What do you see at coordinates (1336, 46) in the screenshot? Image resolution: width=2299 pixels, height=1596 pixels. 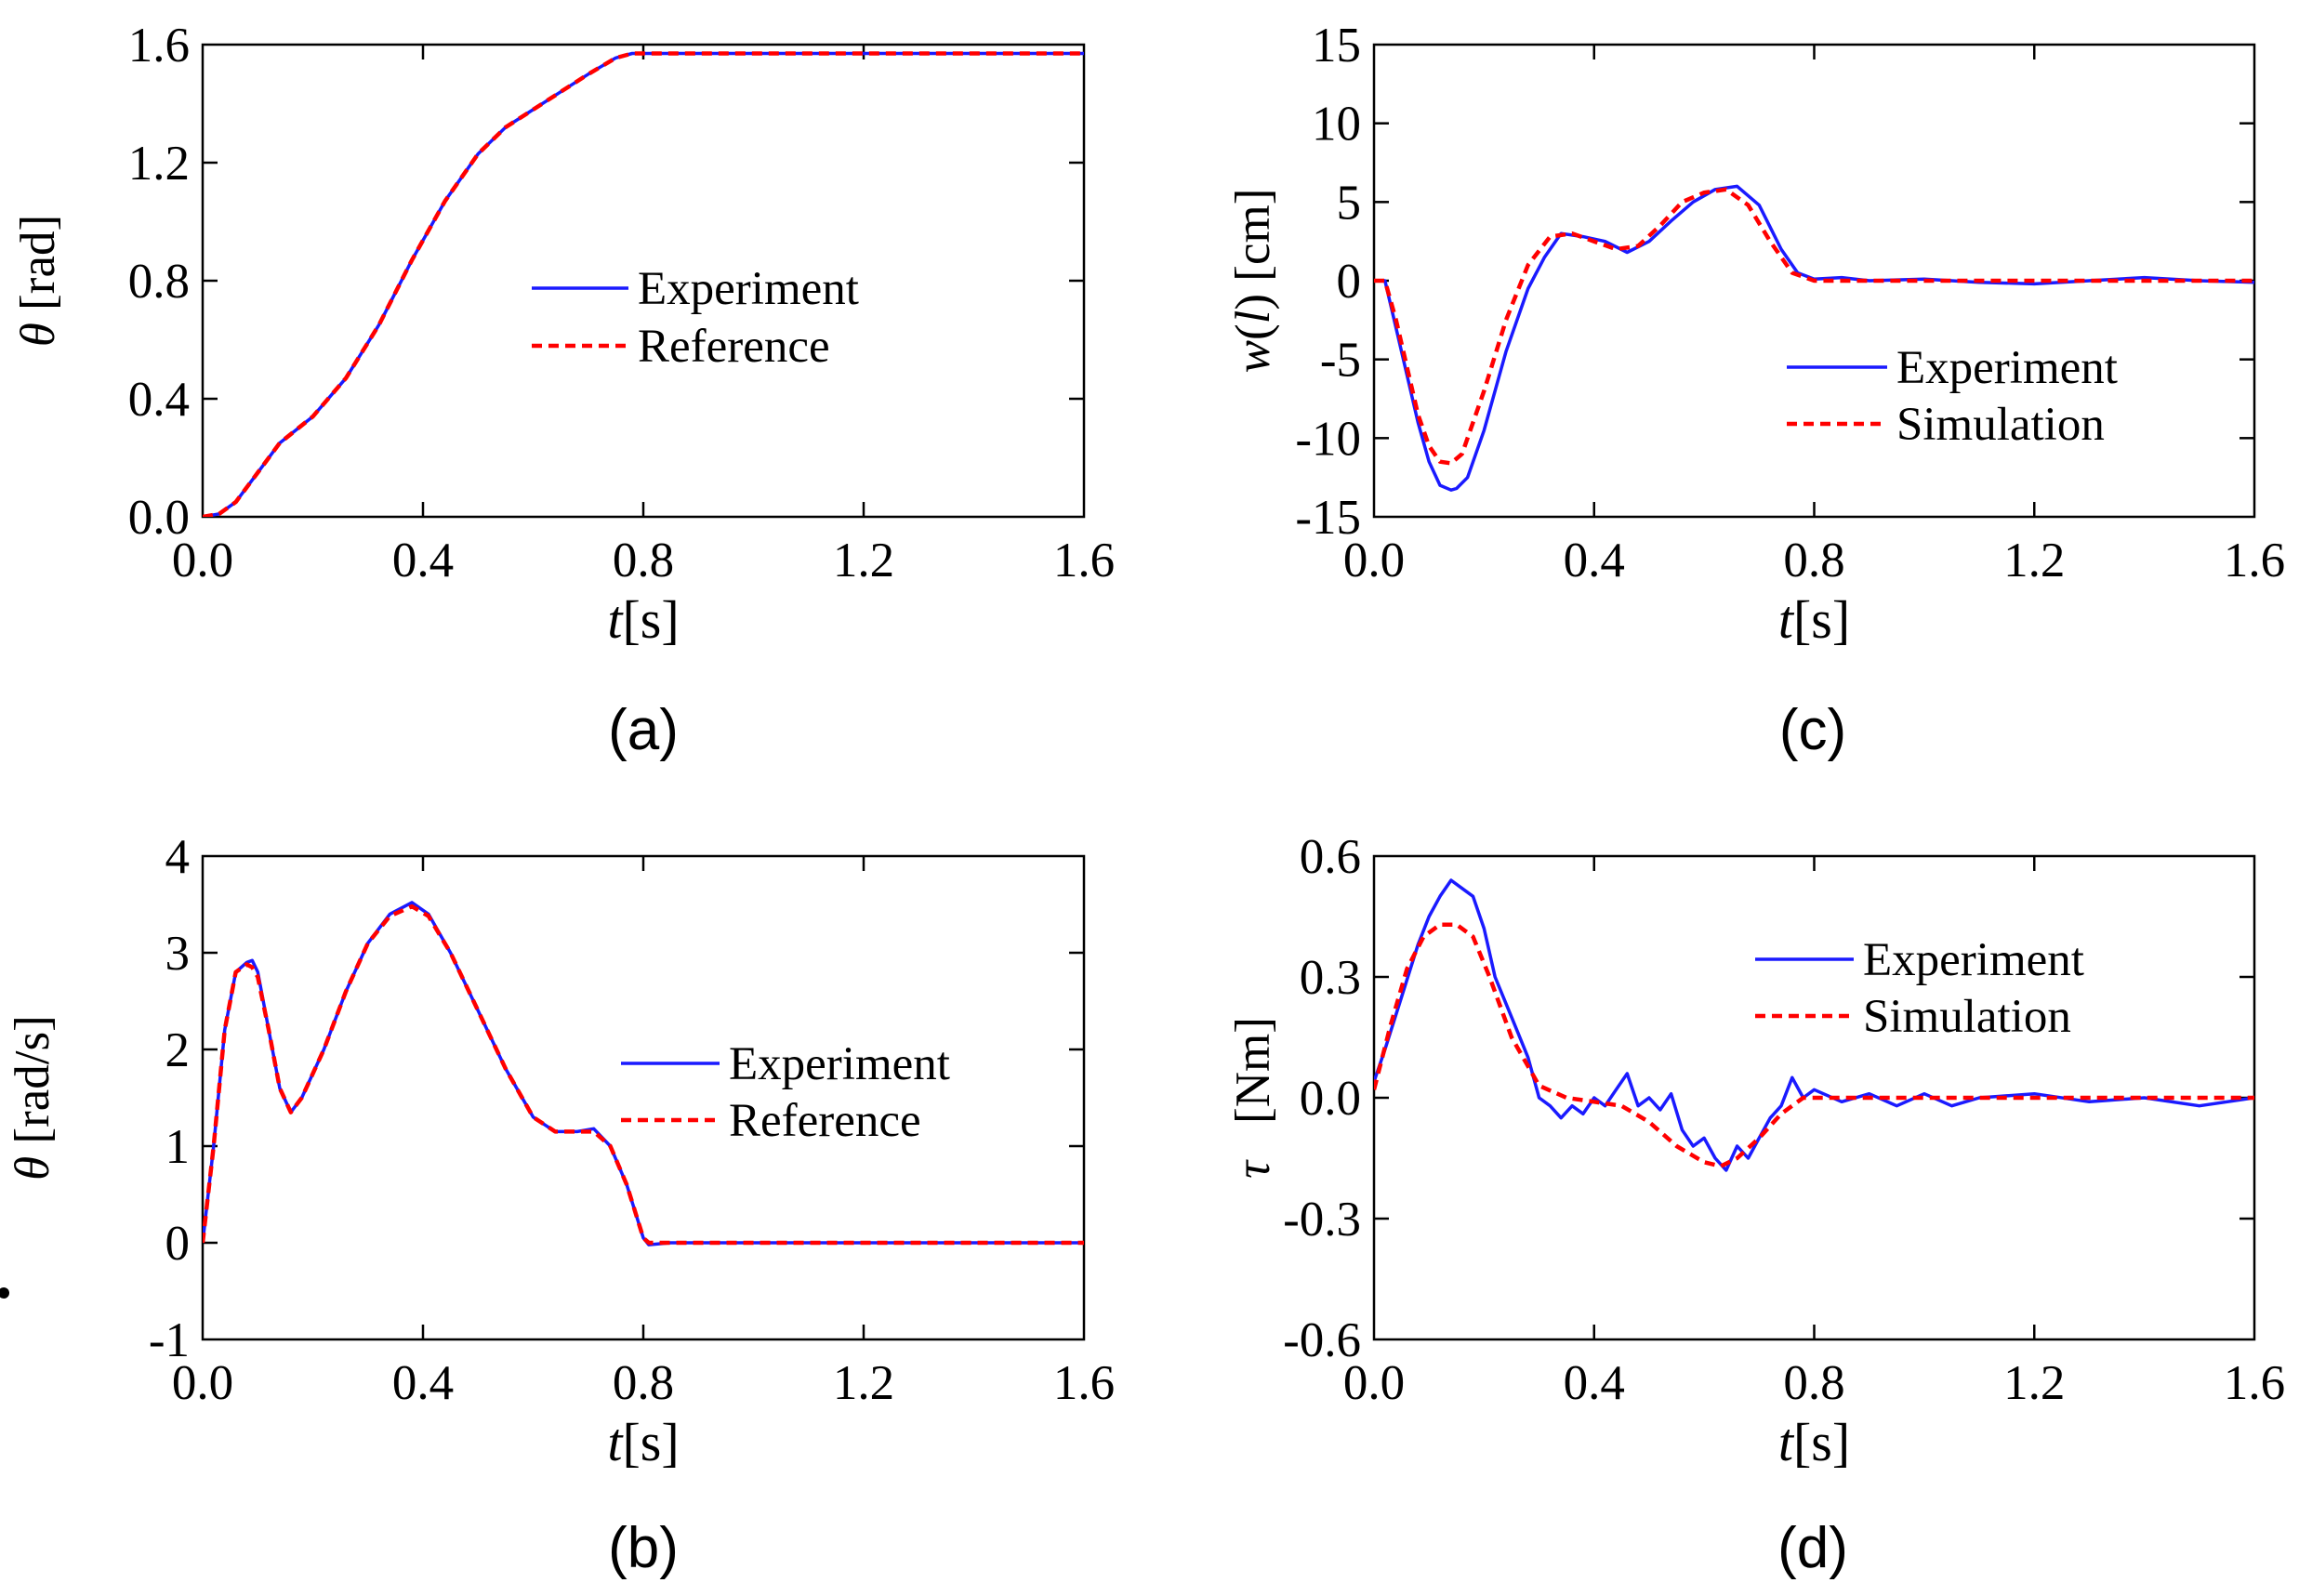 I see `y-tick-label: 15` at bounding box center [1336, 46].